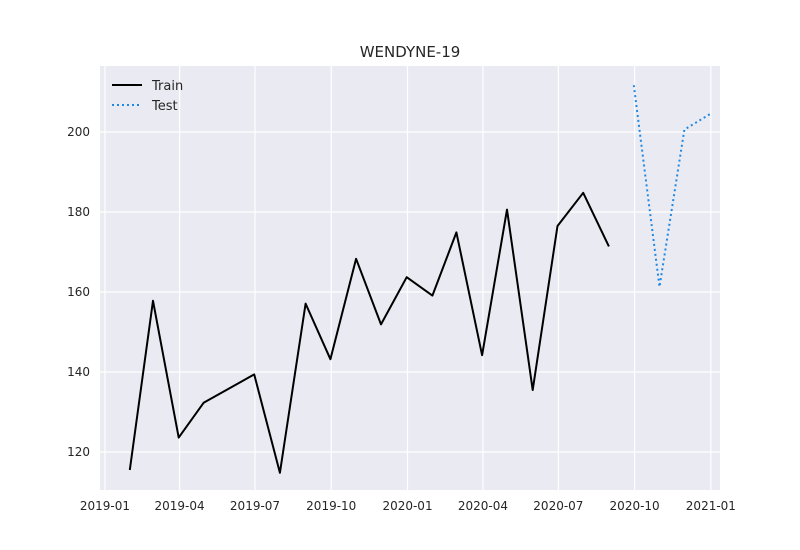 The image size is (800, 550). What do you see at coordinates (407, 506) in the screenshot?
I see `x-tick-label: 2020-01` at bounding box center [407, 506].